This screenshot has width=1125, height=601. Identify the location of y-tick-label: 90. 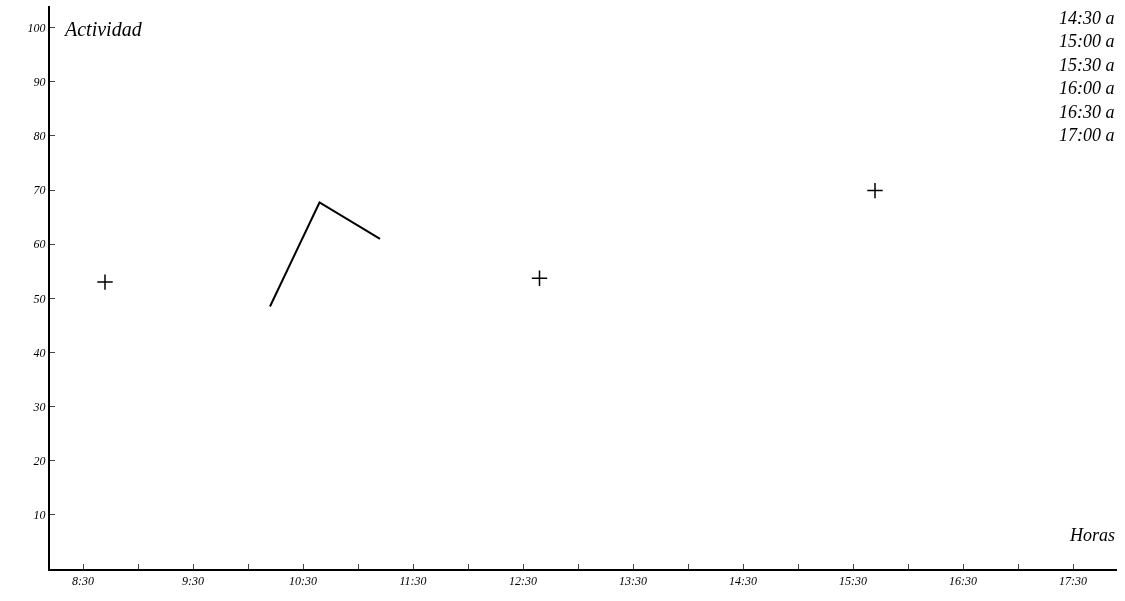
(39, 81).